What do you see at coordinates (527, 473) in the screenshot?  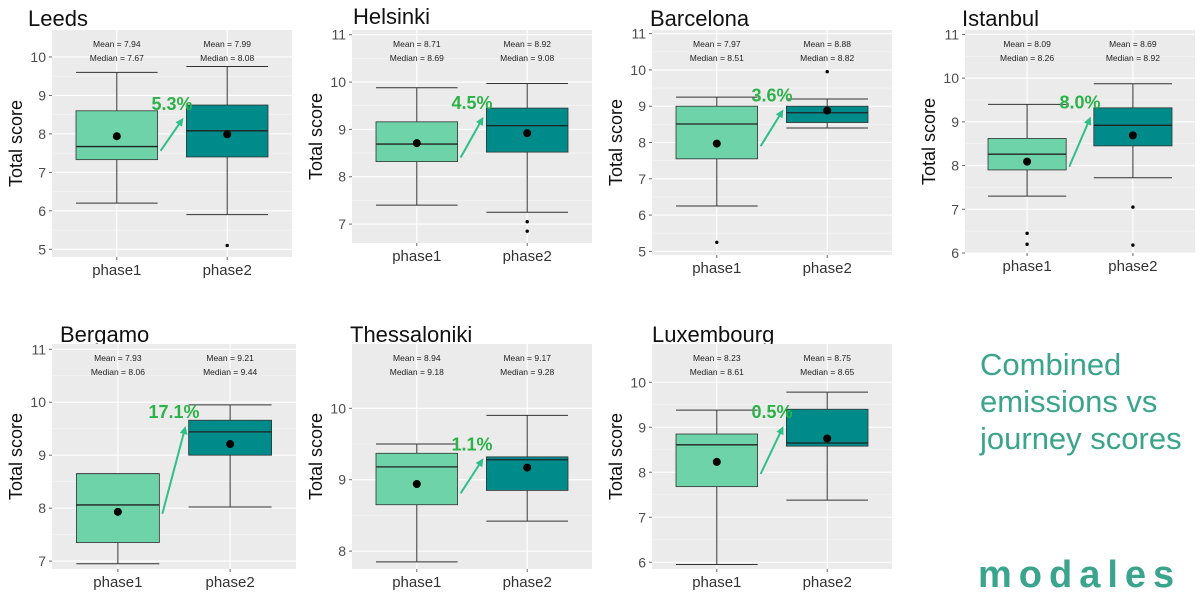 I see `box-phase2` at bounding box center [527, 473].